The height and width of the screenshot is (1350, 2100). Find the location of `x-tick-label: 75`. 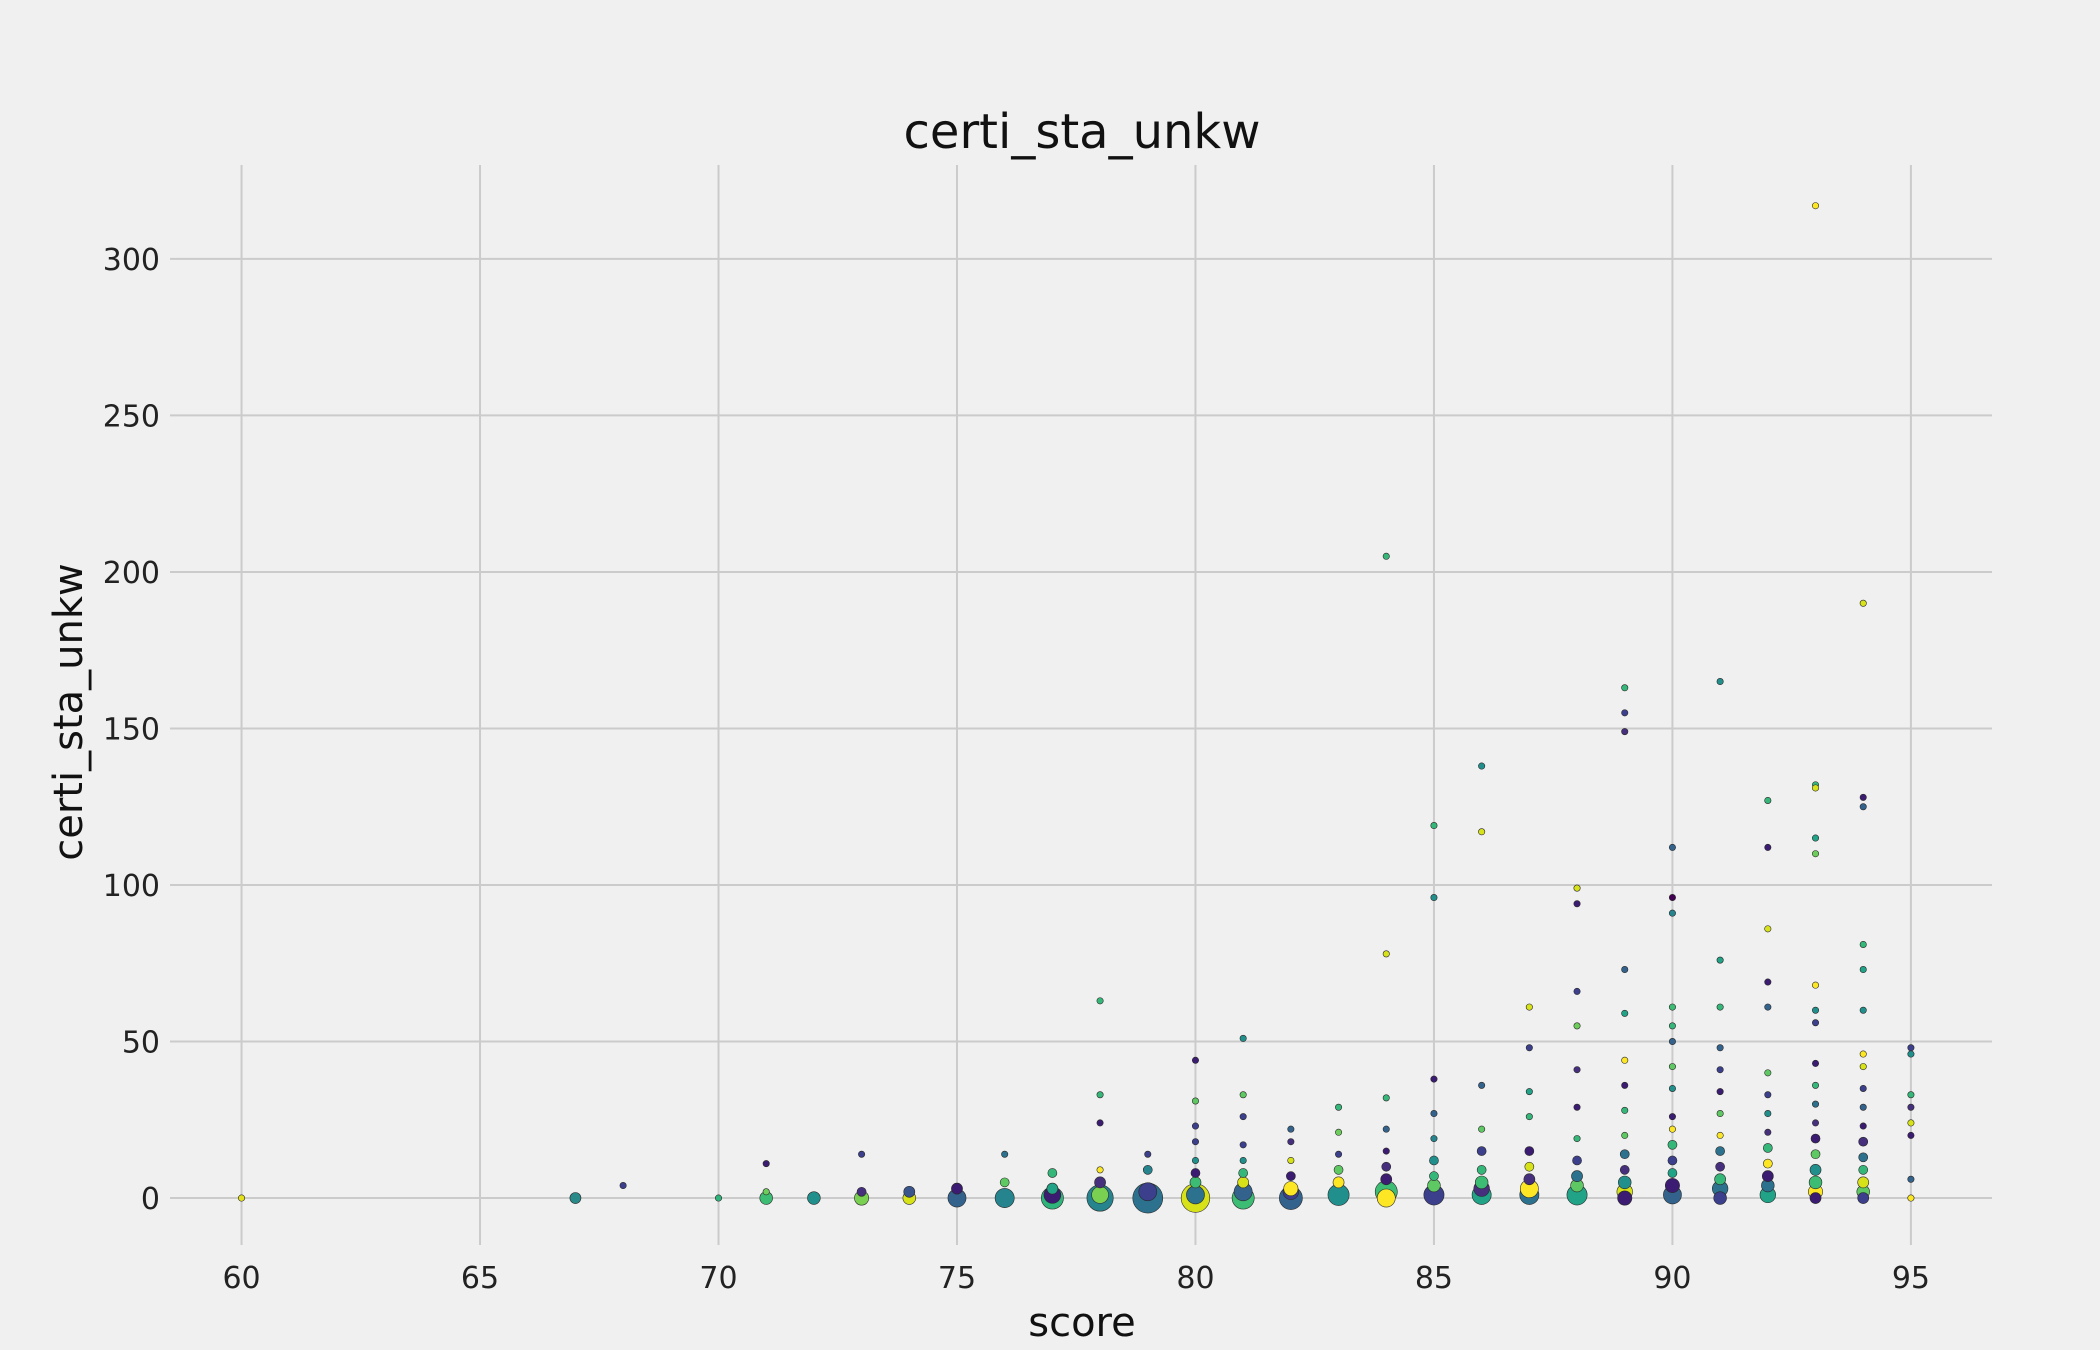

x-tick-label: 75 is located at coordinates (957, 1278).